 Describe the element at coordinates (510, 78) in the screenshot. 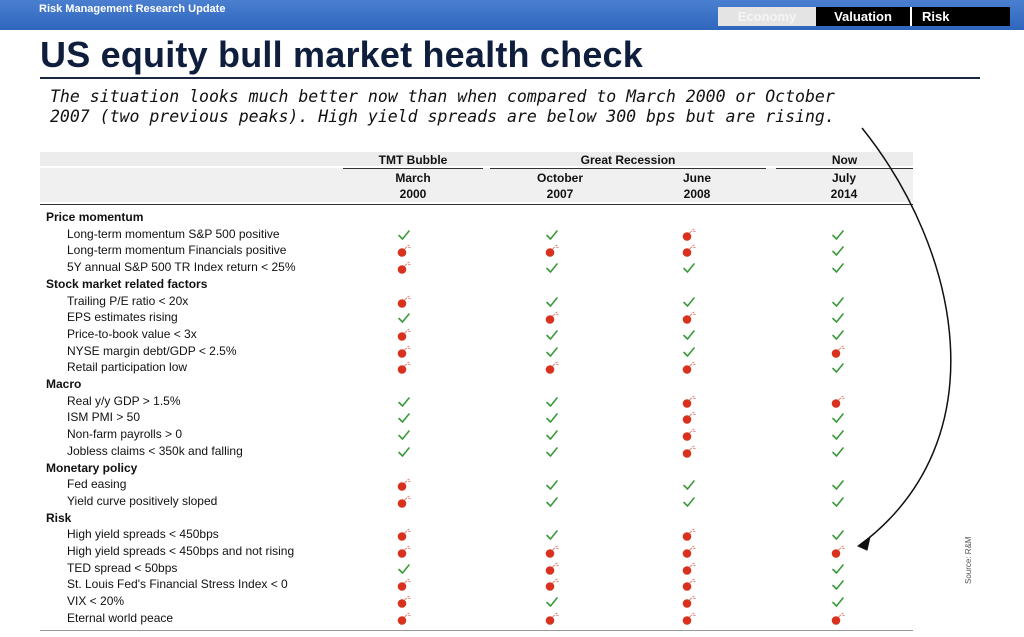

I see `title-divider` at that location.